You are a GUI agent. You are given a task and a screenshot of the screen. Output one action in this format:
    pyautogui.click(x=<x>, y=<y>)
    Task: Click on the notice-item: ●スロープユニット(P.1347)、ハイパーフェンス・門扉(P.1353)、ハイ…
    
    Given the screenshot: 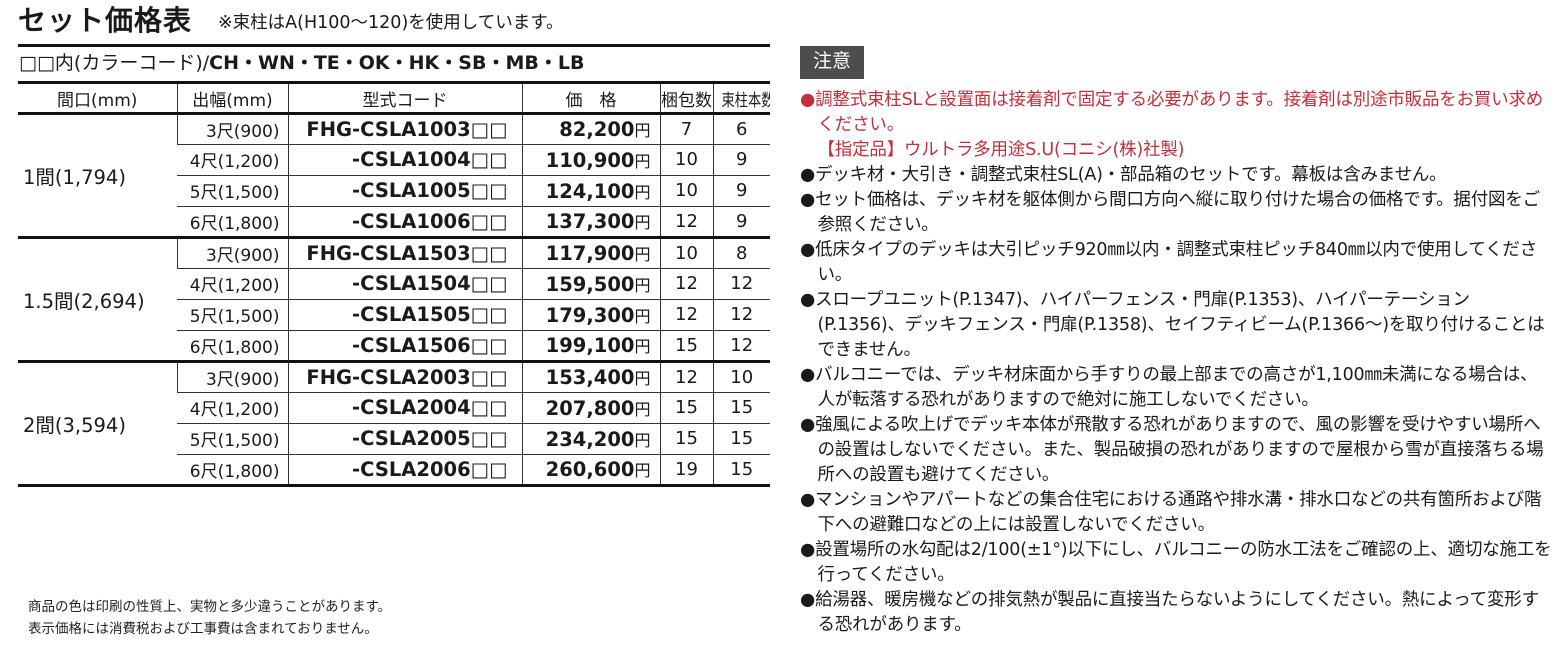 What is the action you would take?
    pyautogui.click(x=1172, y=325)
    